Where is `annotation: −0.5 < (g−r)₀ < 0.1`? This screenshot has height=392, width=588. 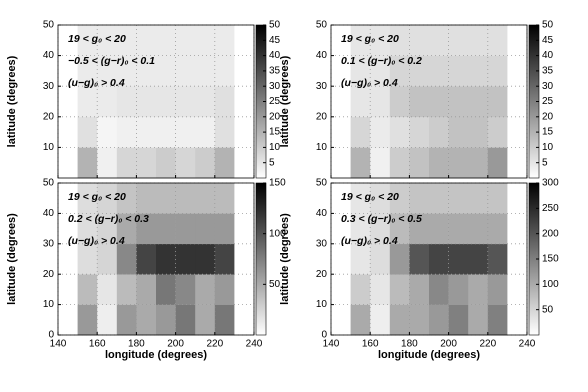 annotation: −0.5 < (g−r)₀ < 0.1 is located at coordinates (111, 61).